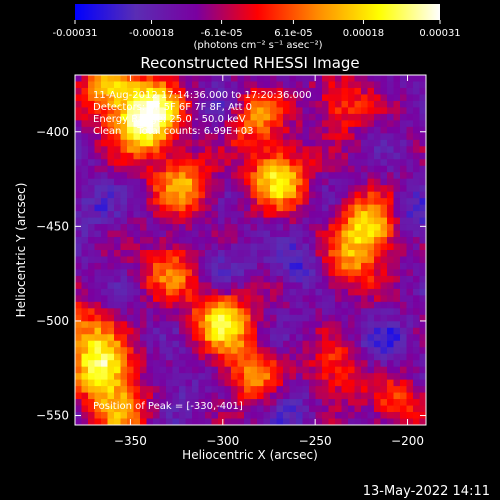 The height and width of the screenshot is (500, 500). I want to click on colorbar-units: (photons cm⁻² s⁻¹ asec⁻²), so click(257, 45).